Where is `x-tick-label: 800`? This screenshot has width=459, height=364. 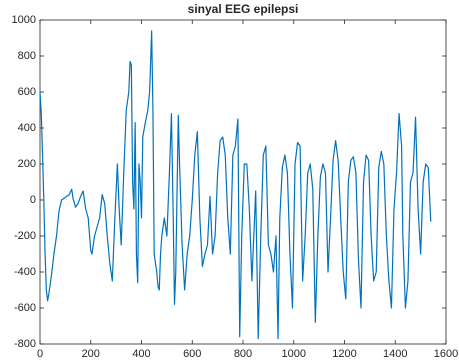 x-tick-label: 800 is located at coordinates (243, 354).